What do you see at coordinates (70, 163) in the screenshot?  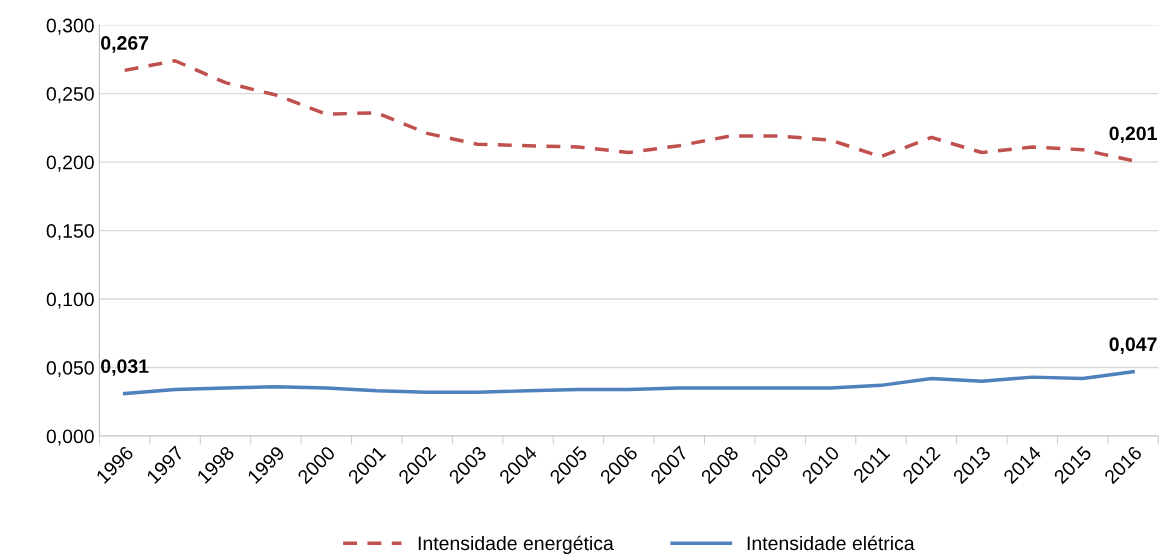 I see `y-tick-label: 0,200` at bounding box center [70, 163].